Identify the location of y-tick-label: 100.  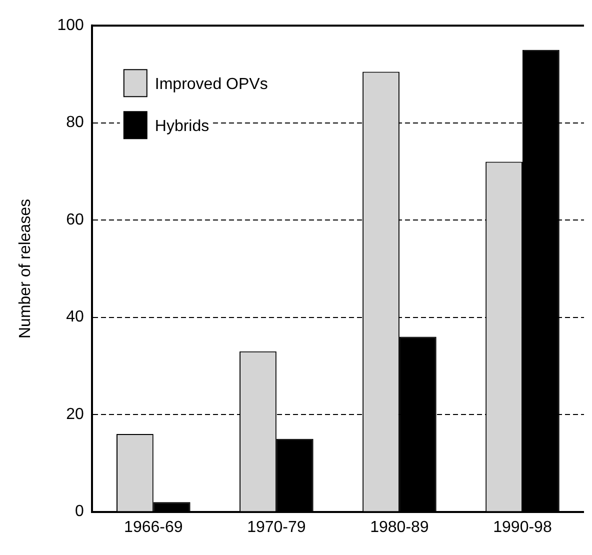
(70, 25).